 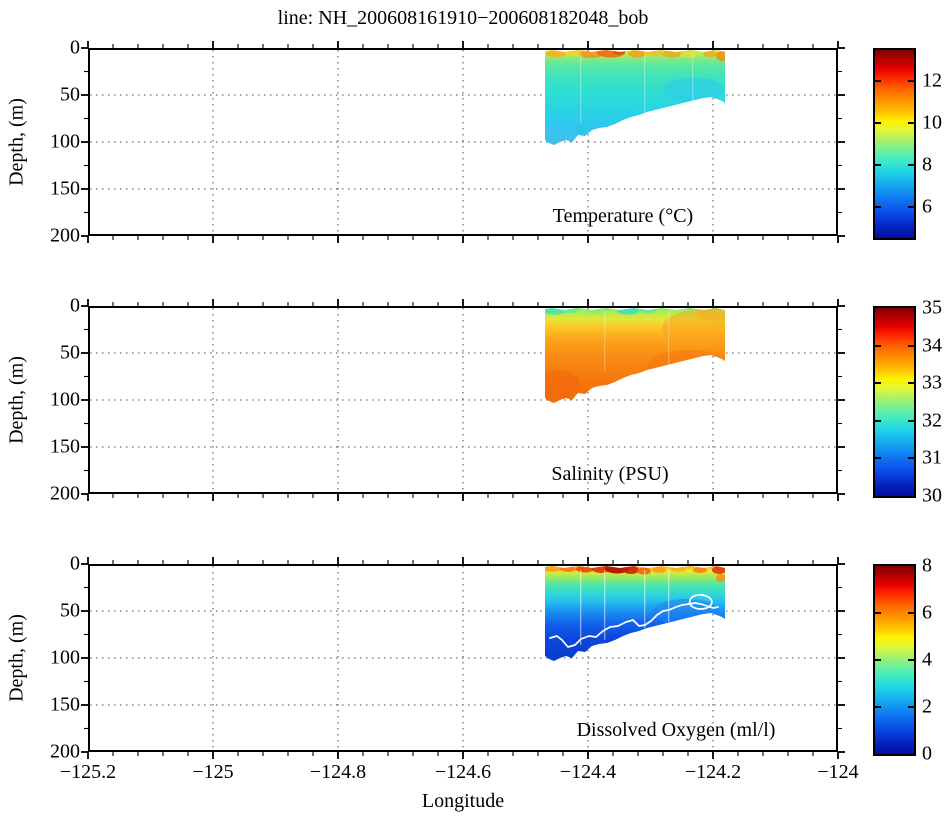 I want to click on x-tick-label: −124.8, so click(x=338, y=772).